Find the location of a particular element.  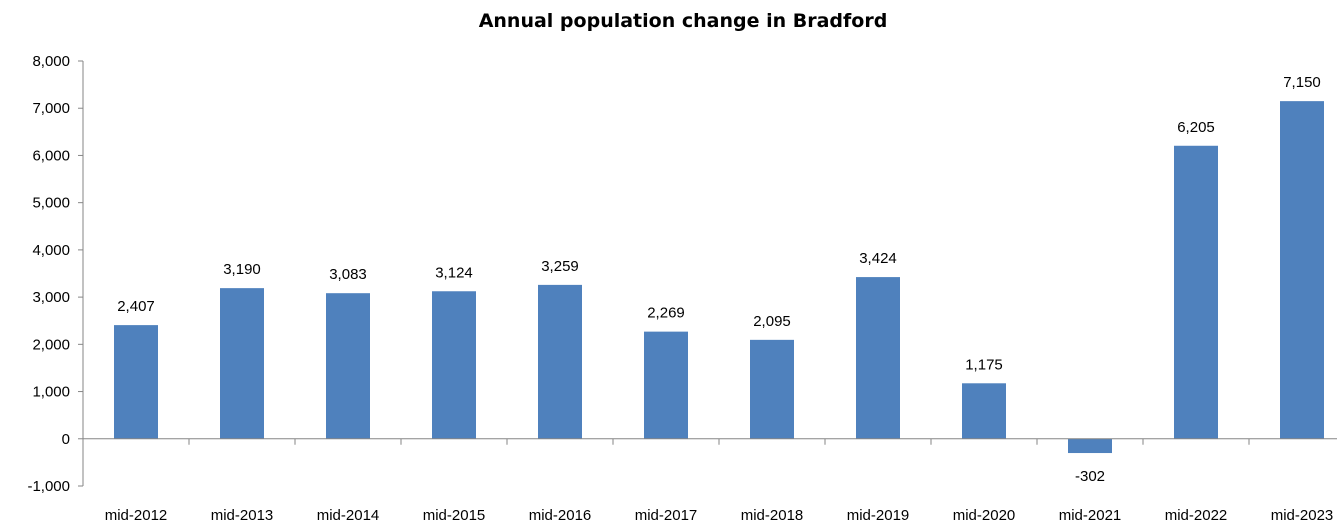

data-label: 3,424 is located at coordinates (878, 258).